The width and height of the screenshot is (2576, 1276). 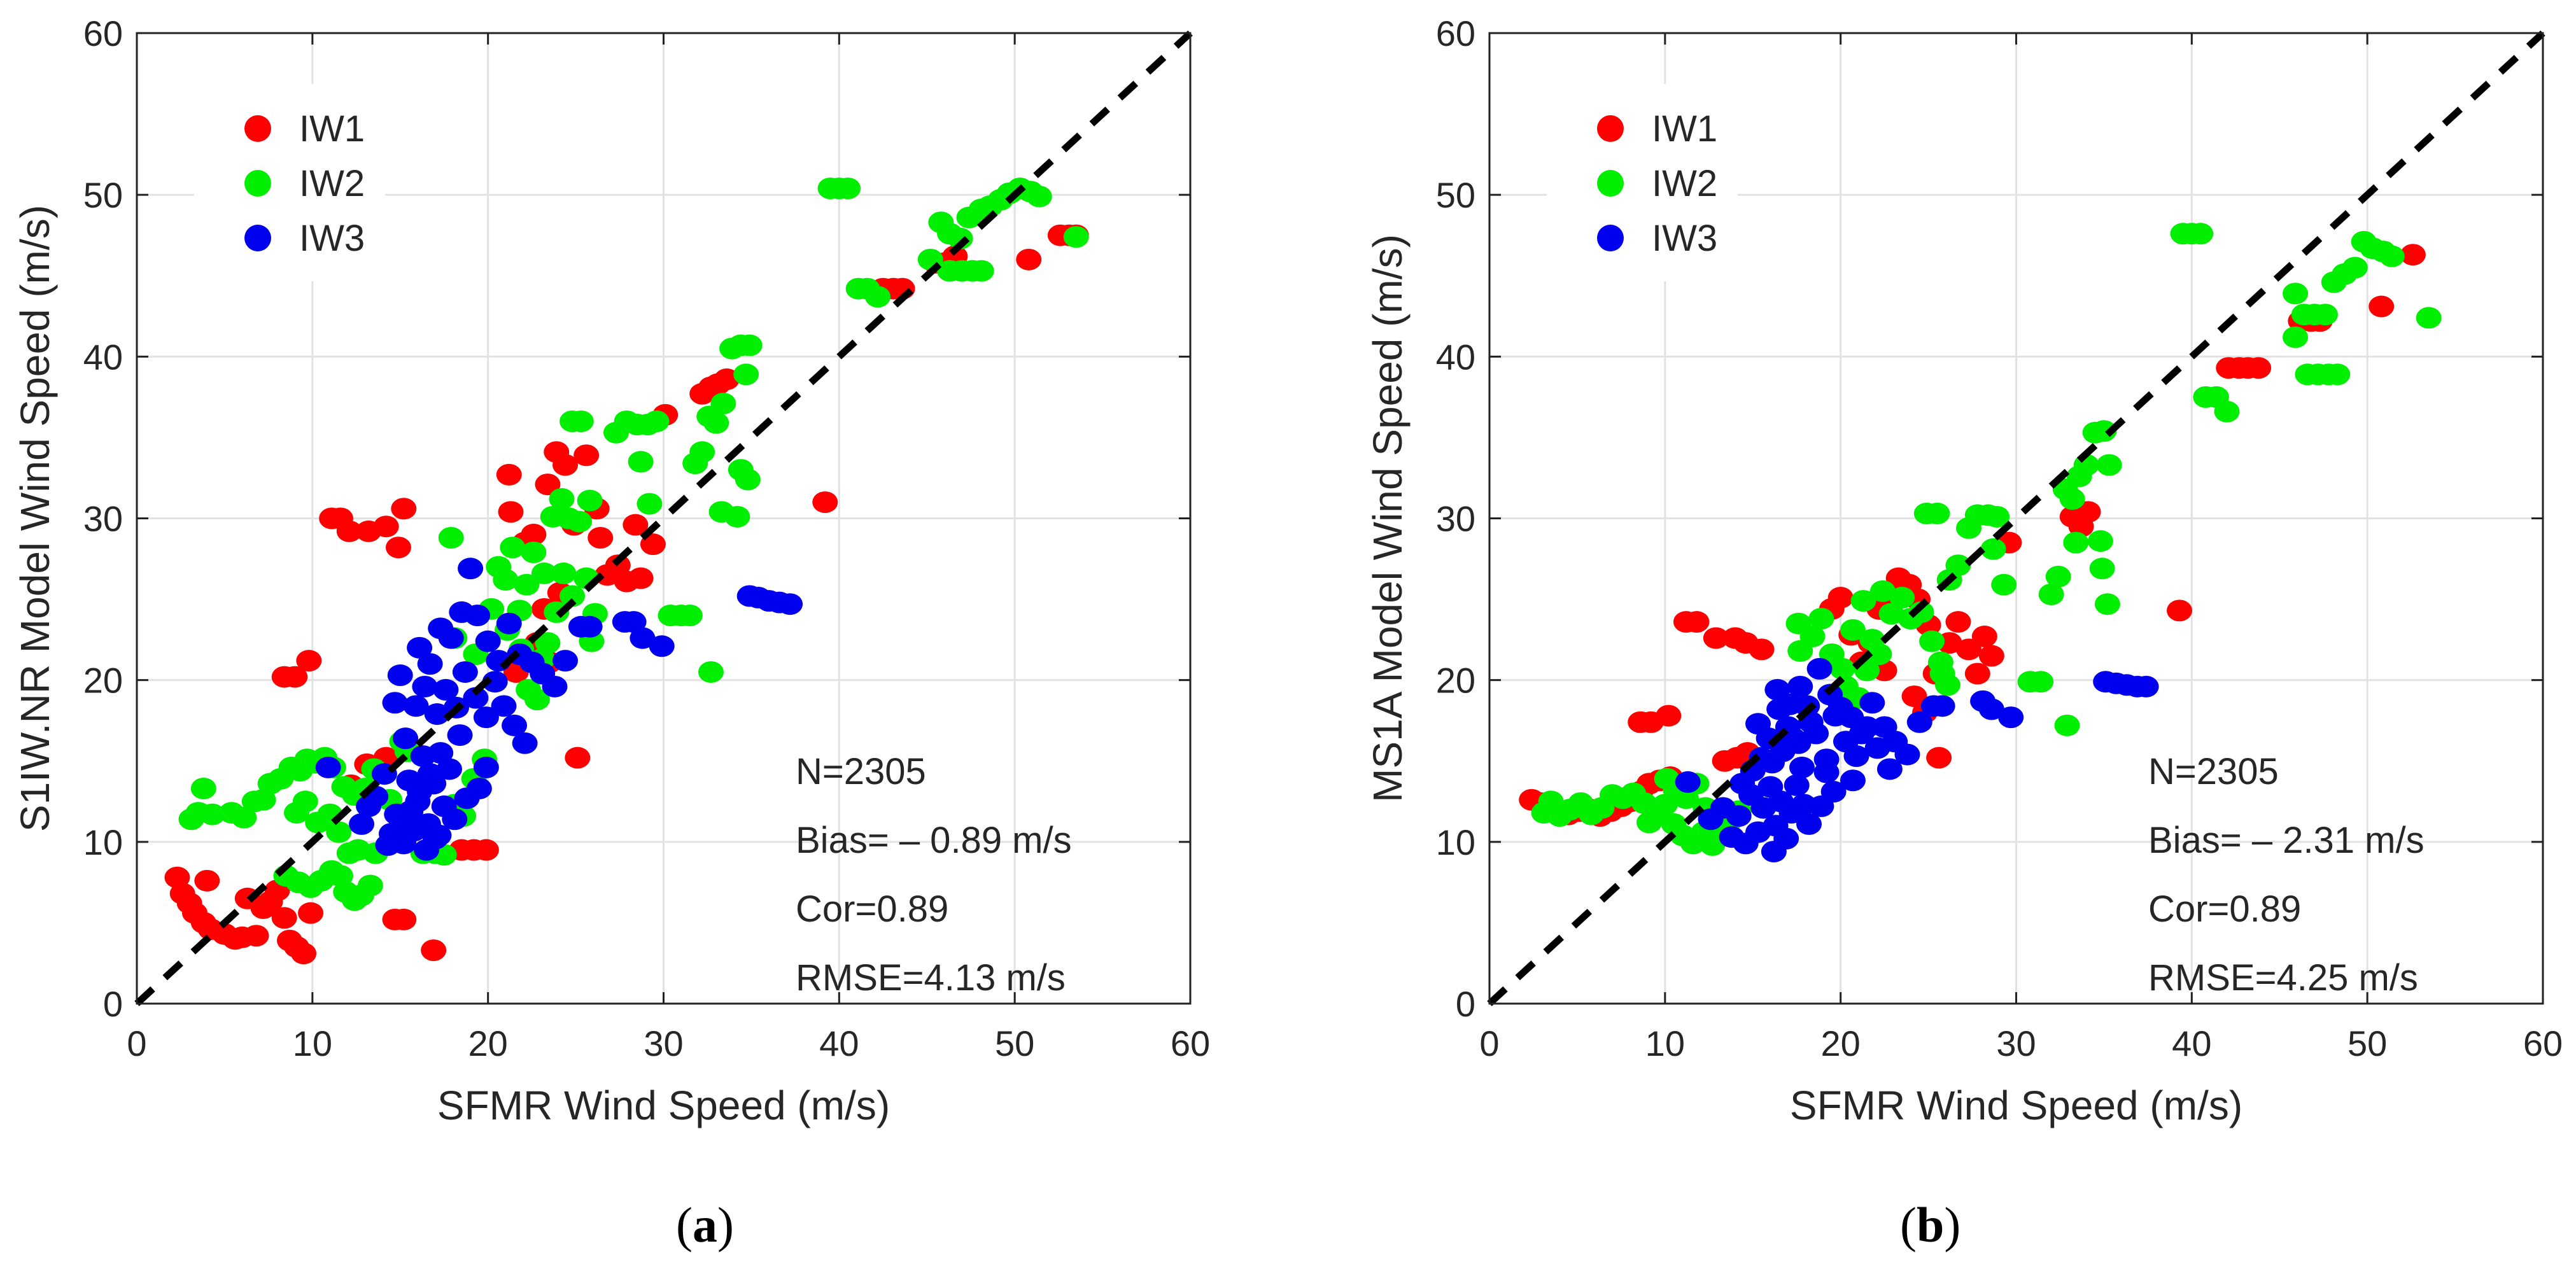 I want to click on legend-label-iw1: IW1, so click(x=332, y=129).